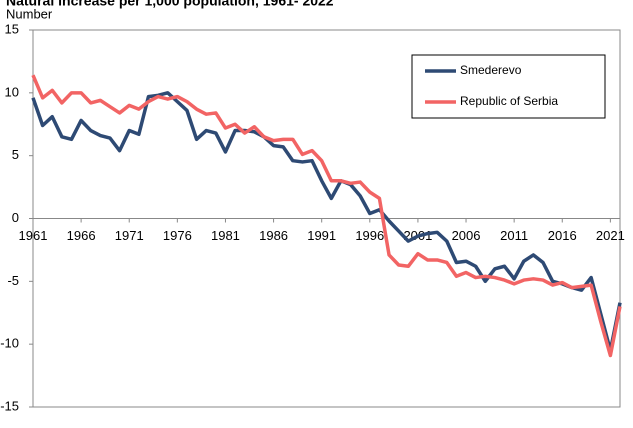 The width and height of the screenshot is (633, 428). What do you see at coordinates (29, 13) in the screenshot?
I see `y-axis-label: Number` at bounding box center [29, 13].